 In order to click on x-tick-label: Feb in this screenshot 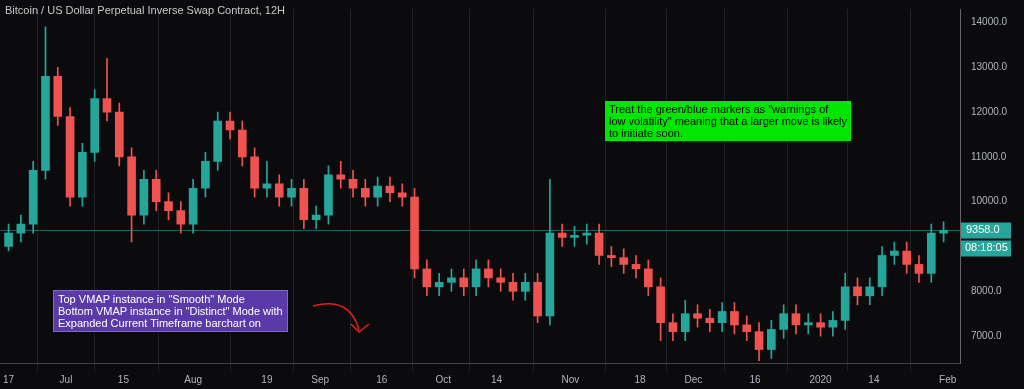, I will do `click(948, 379)`.